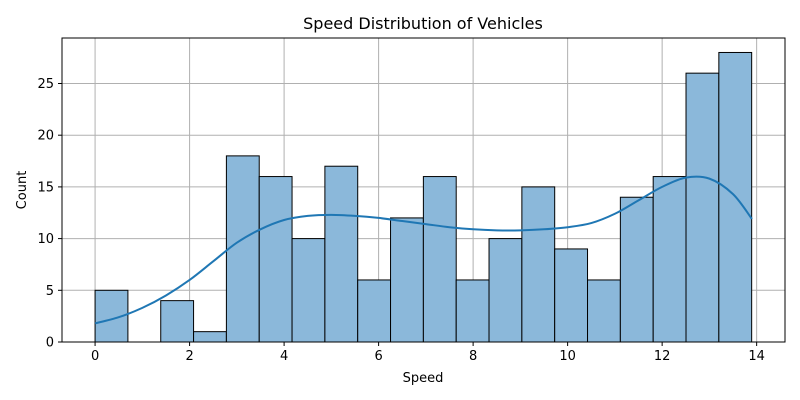 This screenshot has height=400, width=800. I want to click on x-tick-label: 6, so click(378, 356).